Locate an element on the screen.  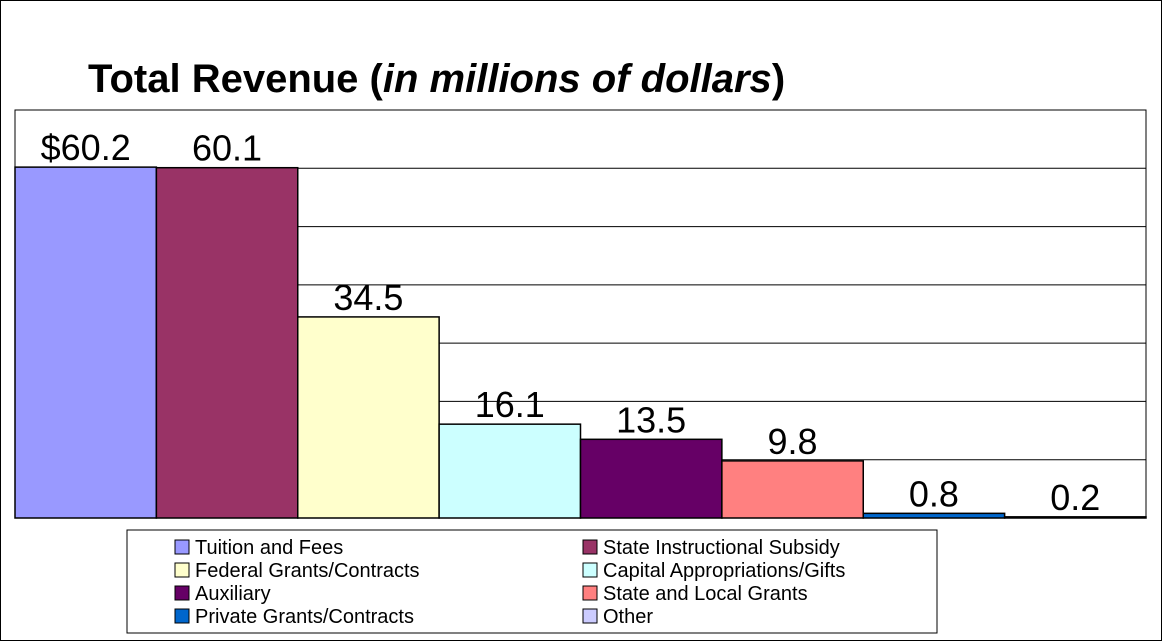
legend-label: Auxiliary is located at coordinates (233, 594).